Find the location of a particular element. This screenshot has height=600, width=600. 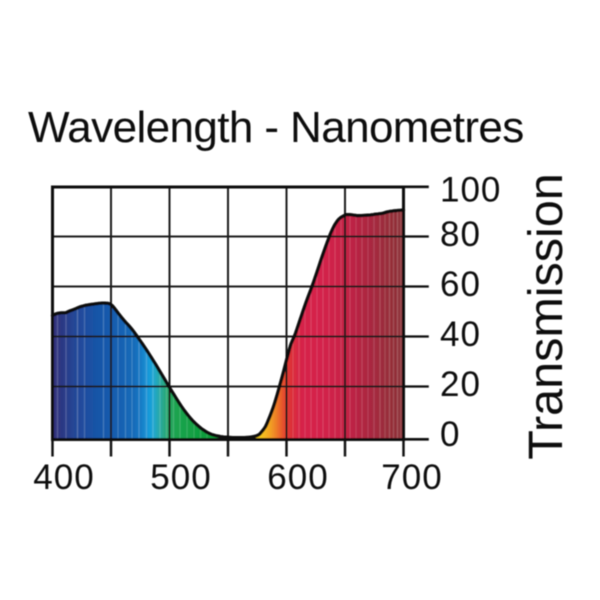

svg-text: 700 is located at coordinates (411, 477).